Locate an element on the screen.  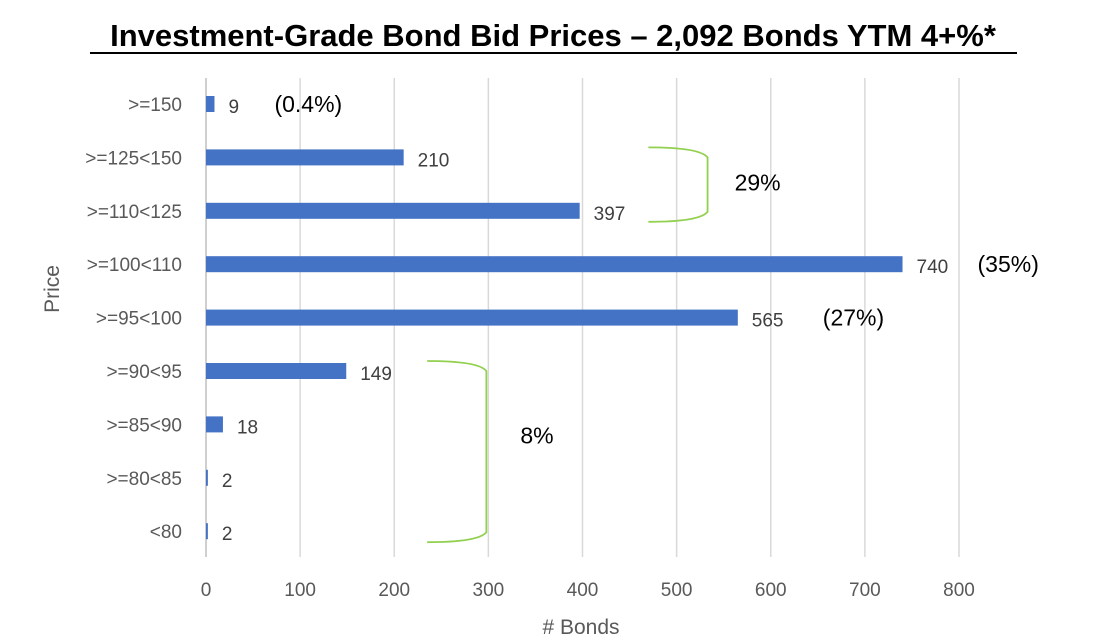
y-axis-title: Price is located at coordinates (52, 289).